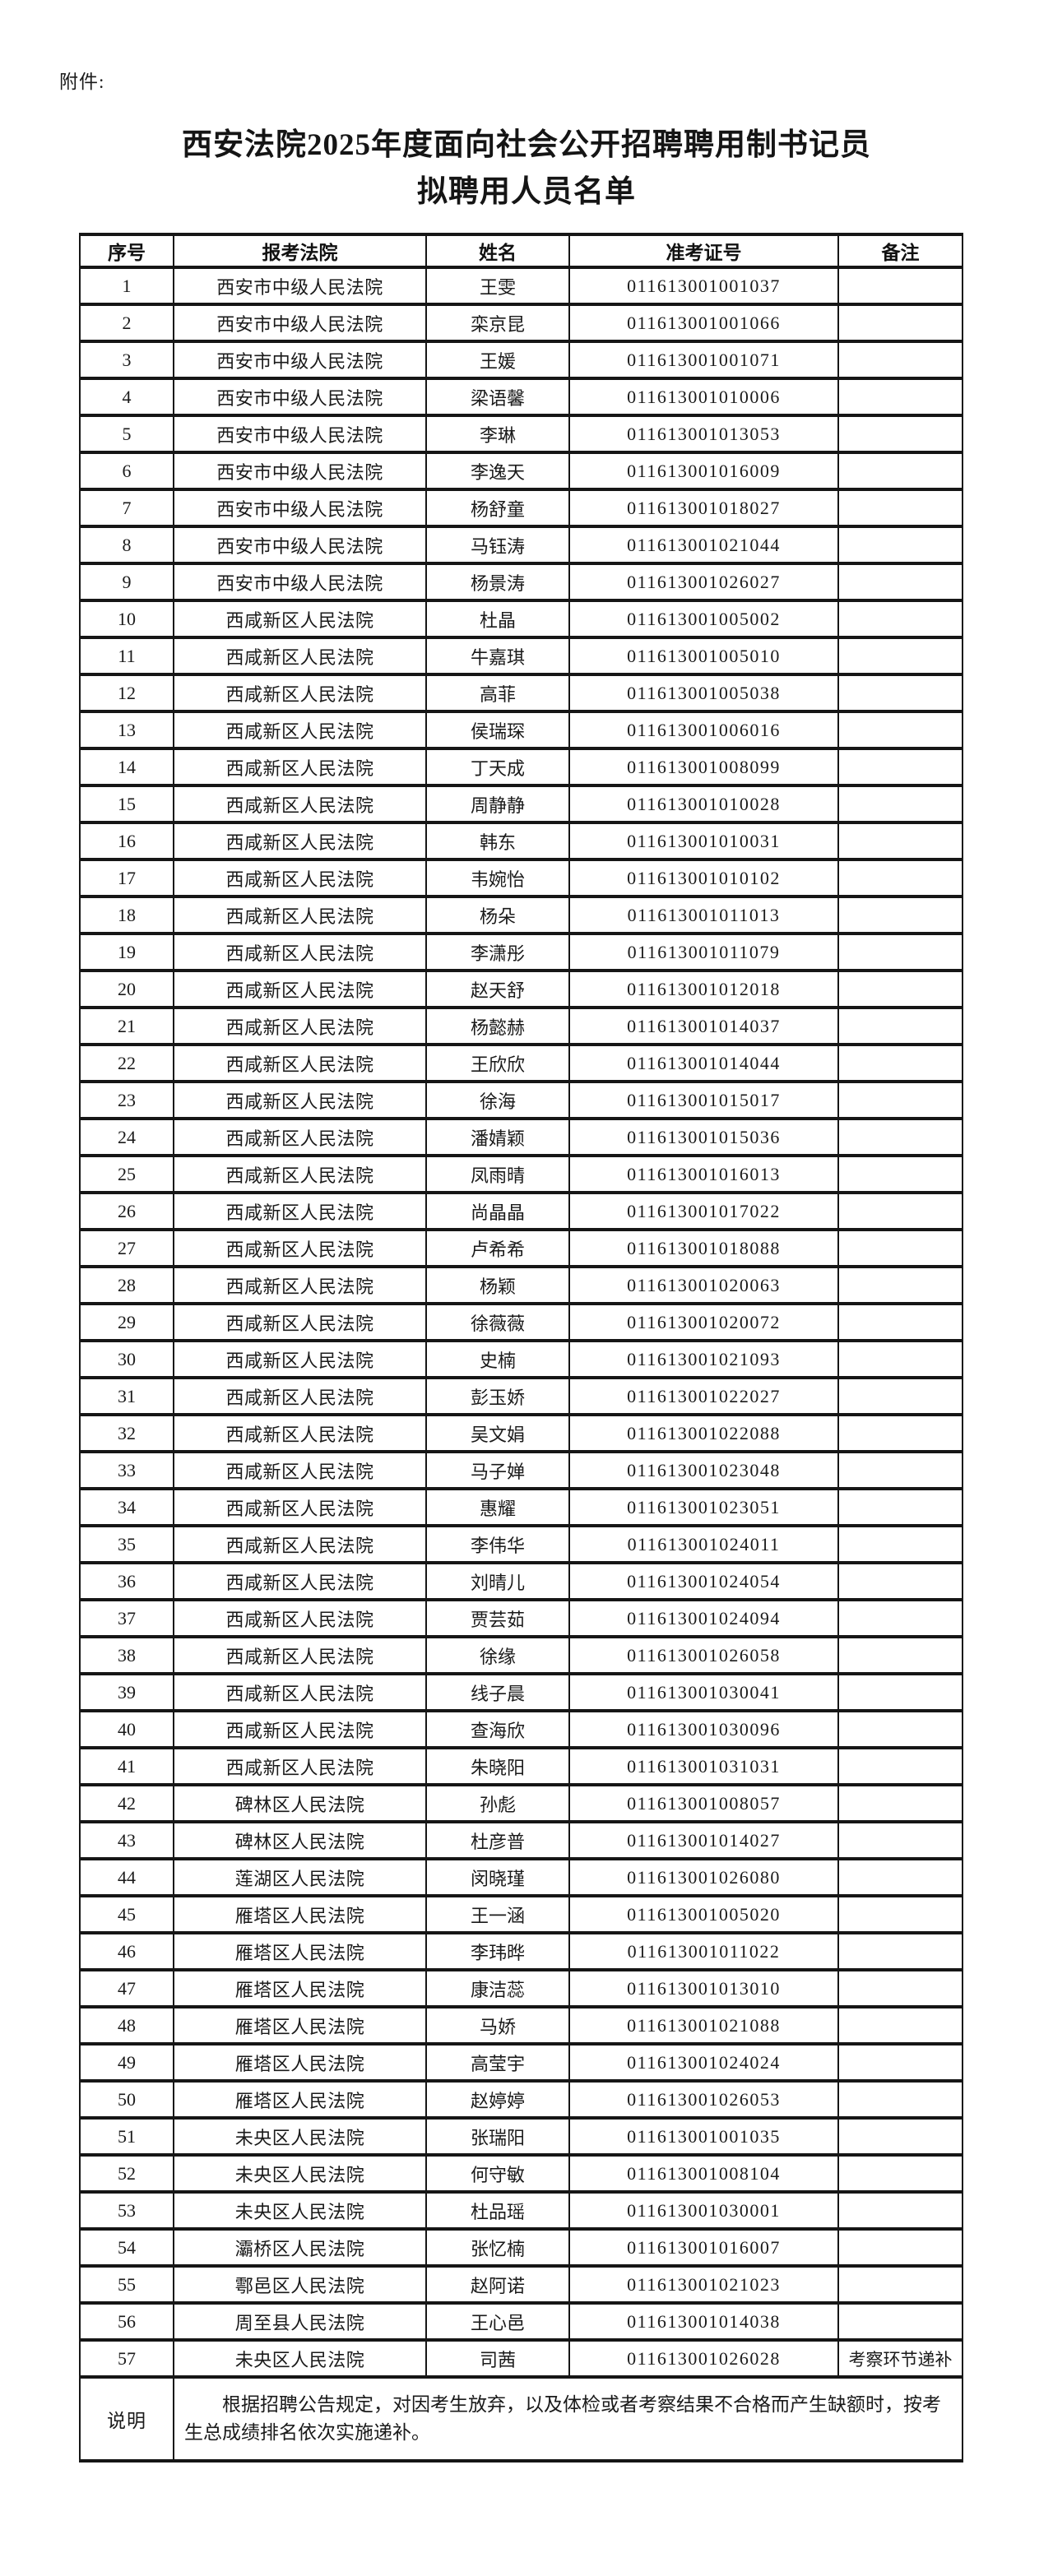 This screenshot has width=1053, height=2576. What do you see at coordinates (126, 952) in the screenshot?
I see `row-number: 19` at bounding box center [126, 952].